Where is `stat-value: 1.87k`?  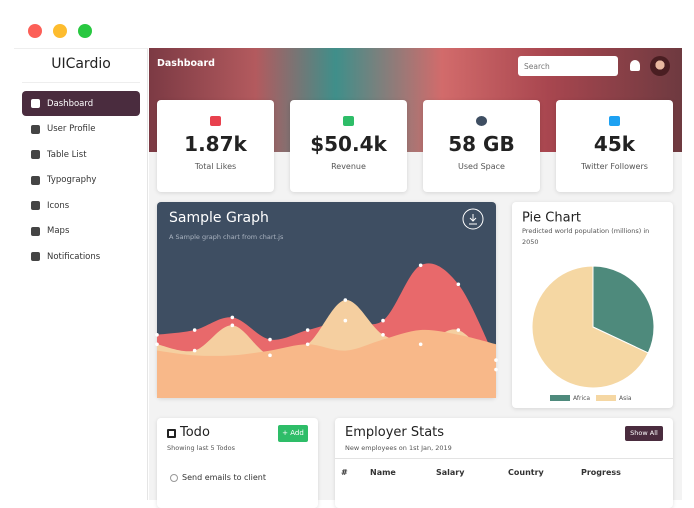 stat-value: 1.87k is located at coordinates (215, 144).